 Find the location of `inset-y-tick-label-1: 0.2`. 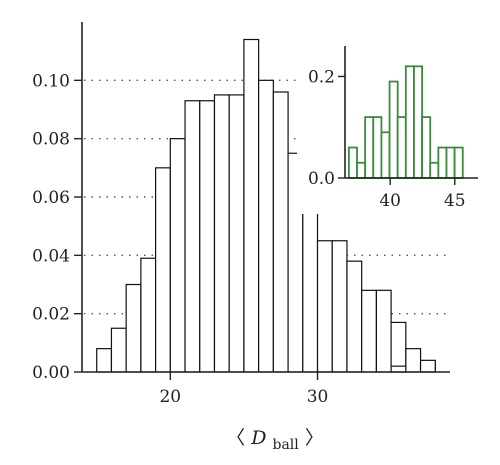

inset-y-tick-label-1: 0.2 is located at coordinates (321, 77).